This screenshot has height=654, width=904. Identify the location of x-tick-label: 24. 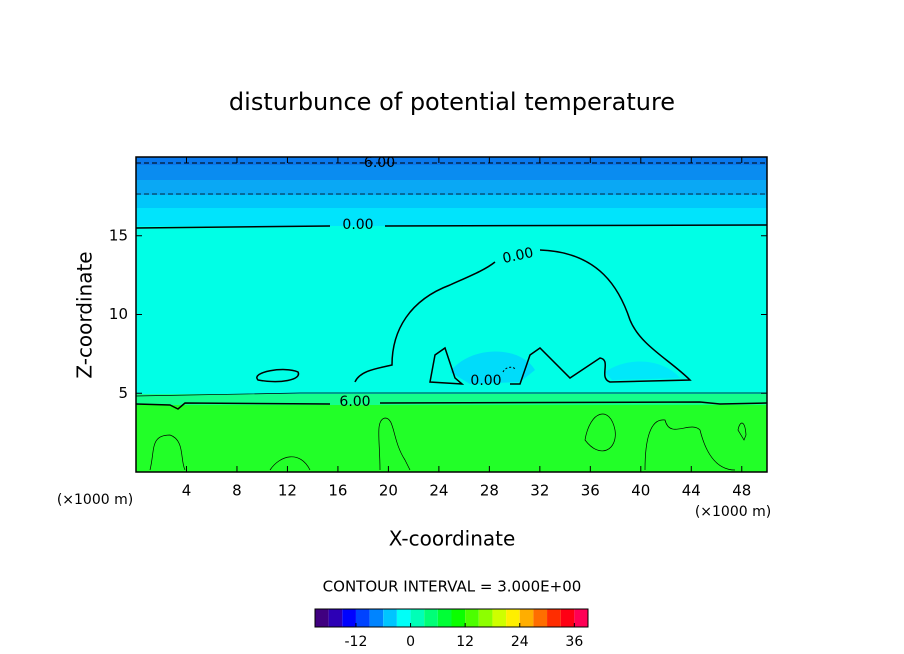
(438, 491).